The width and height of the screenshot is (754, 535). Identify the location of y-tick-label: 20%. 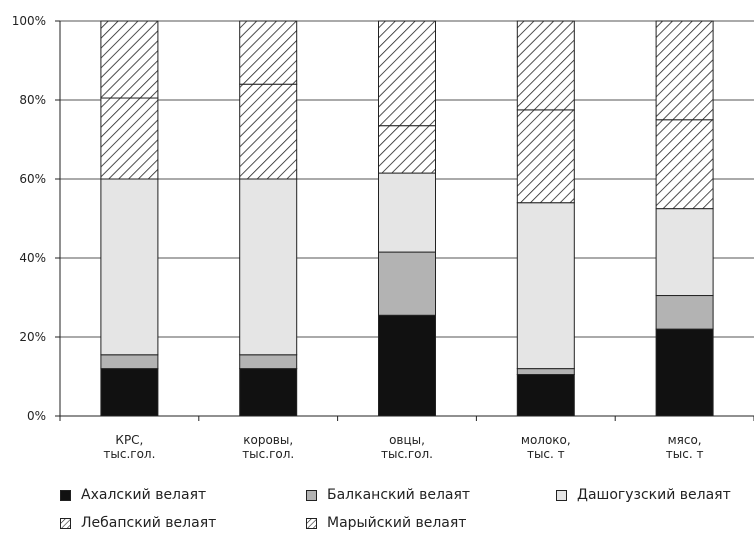
(32, 337).